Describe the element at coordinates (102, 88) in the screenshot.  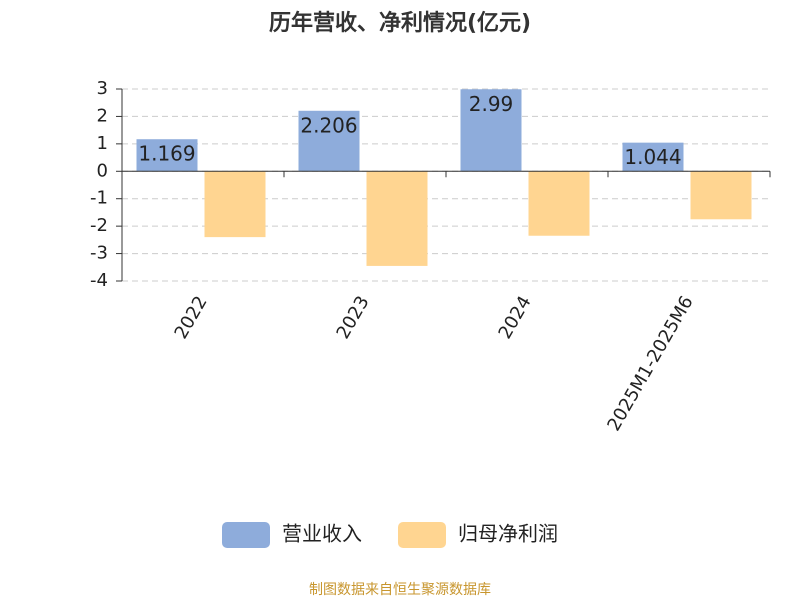
I see `y-tick-label: 3` at that location.